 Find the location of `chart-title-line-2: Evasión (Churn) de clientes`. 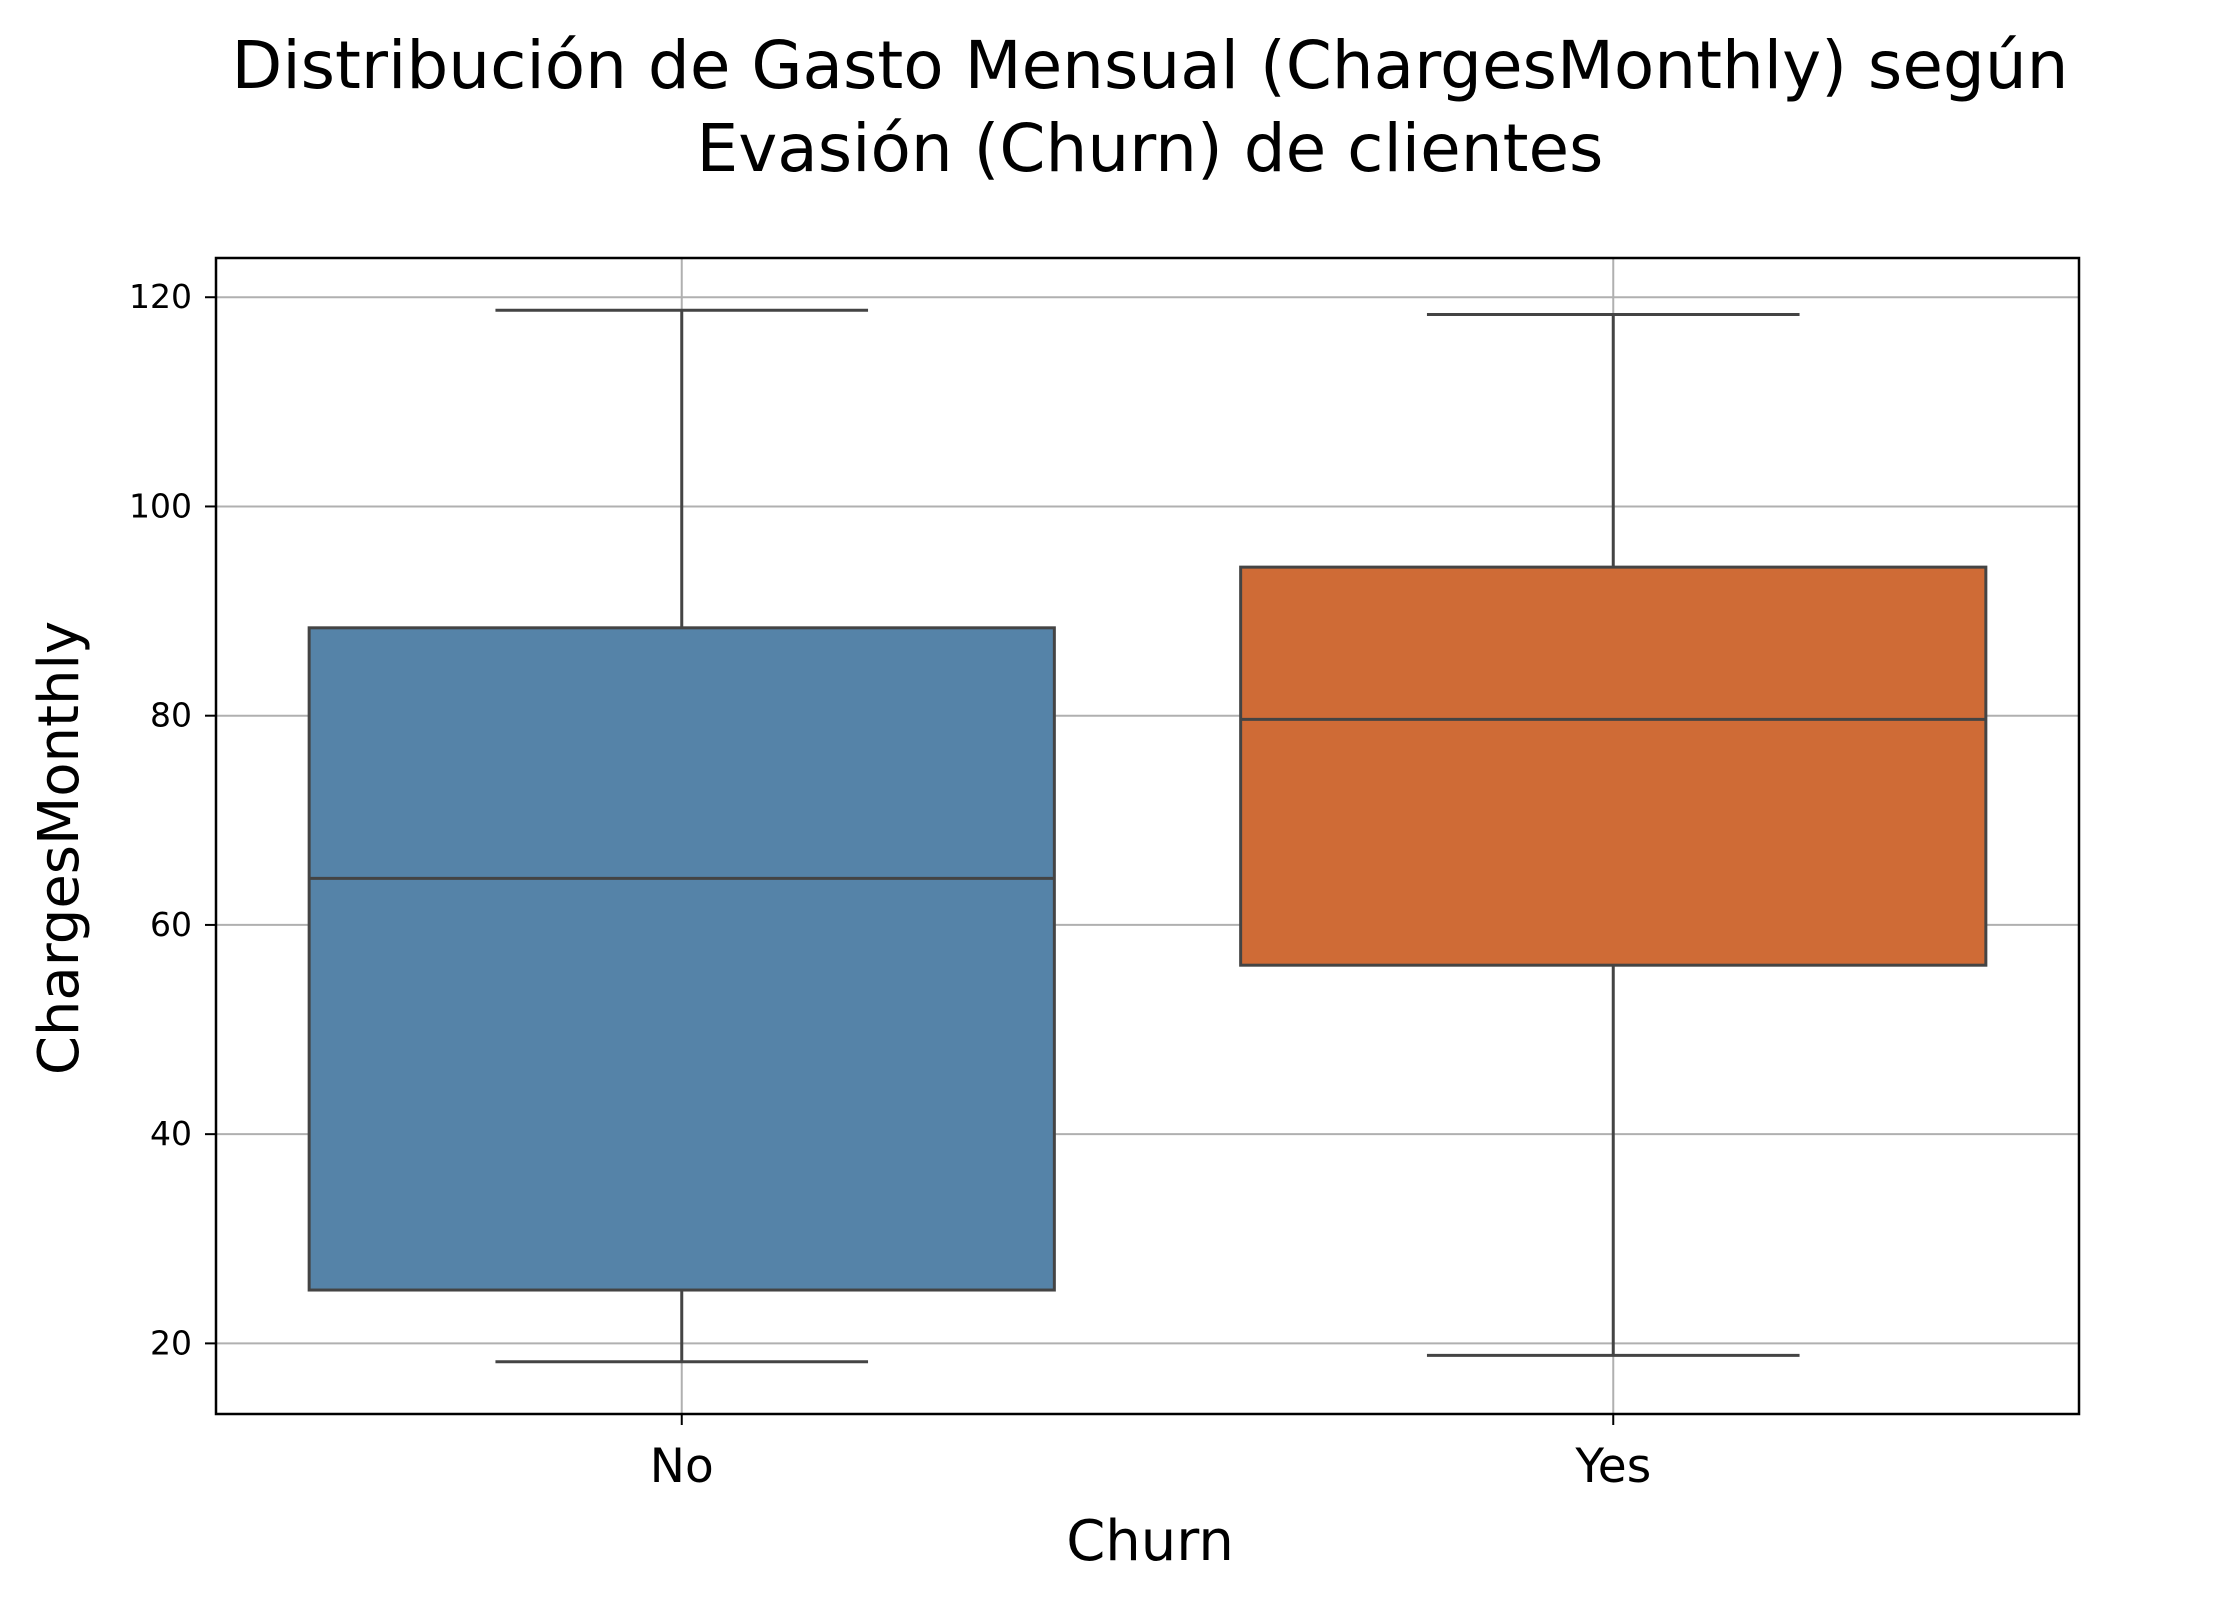

chart-title-line-2: Evasión (Churn) de clientes is located at coordinates (1150, 148).